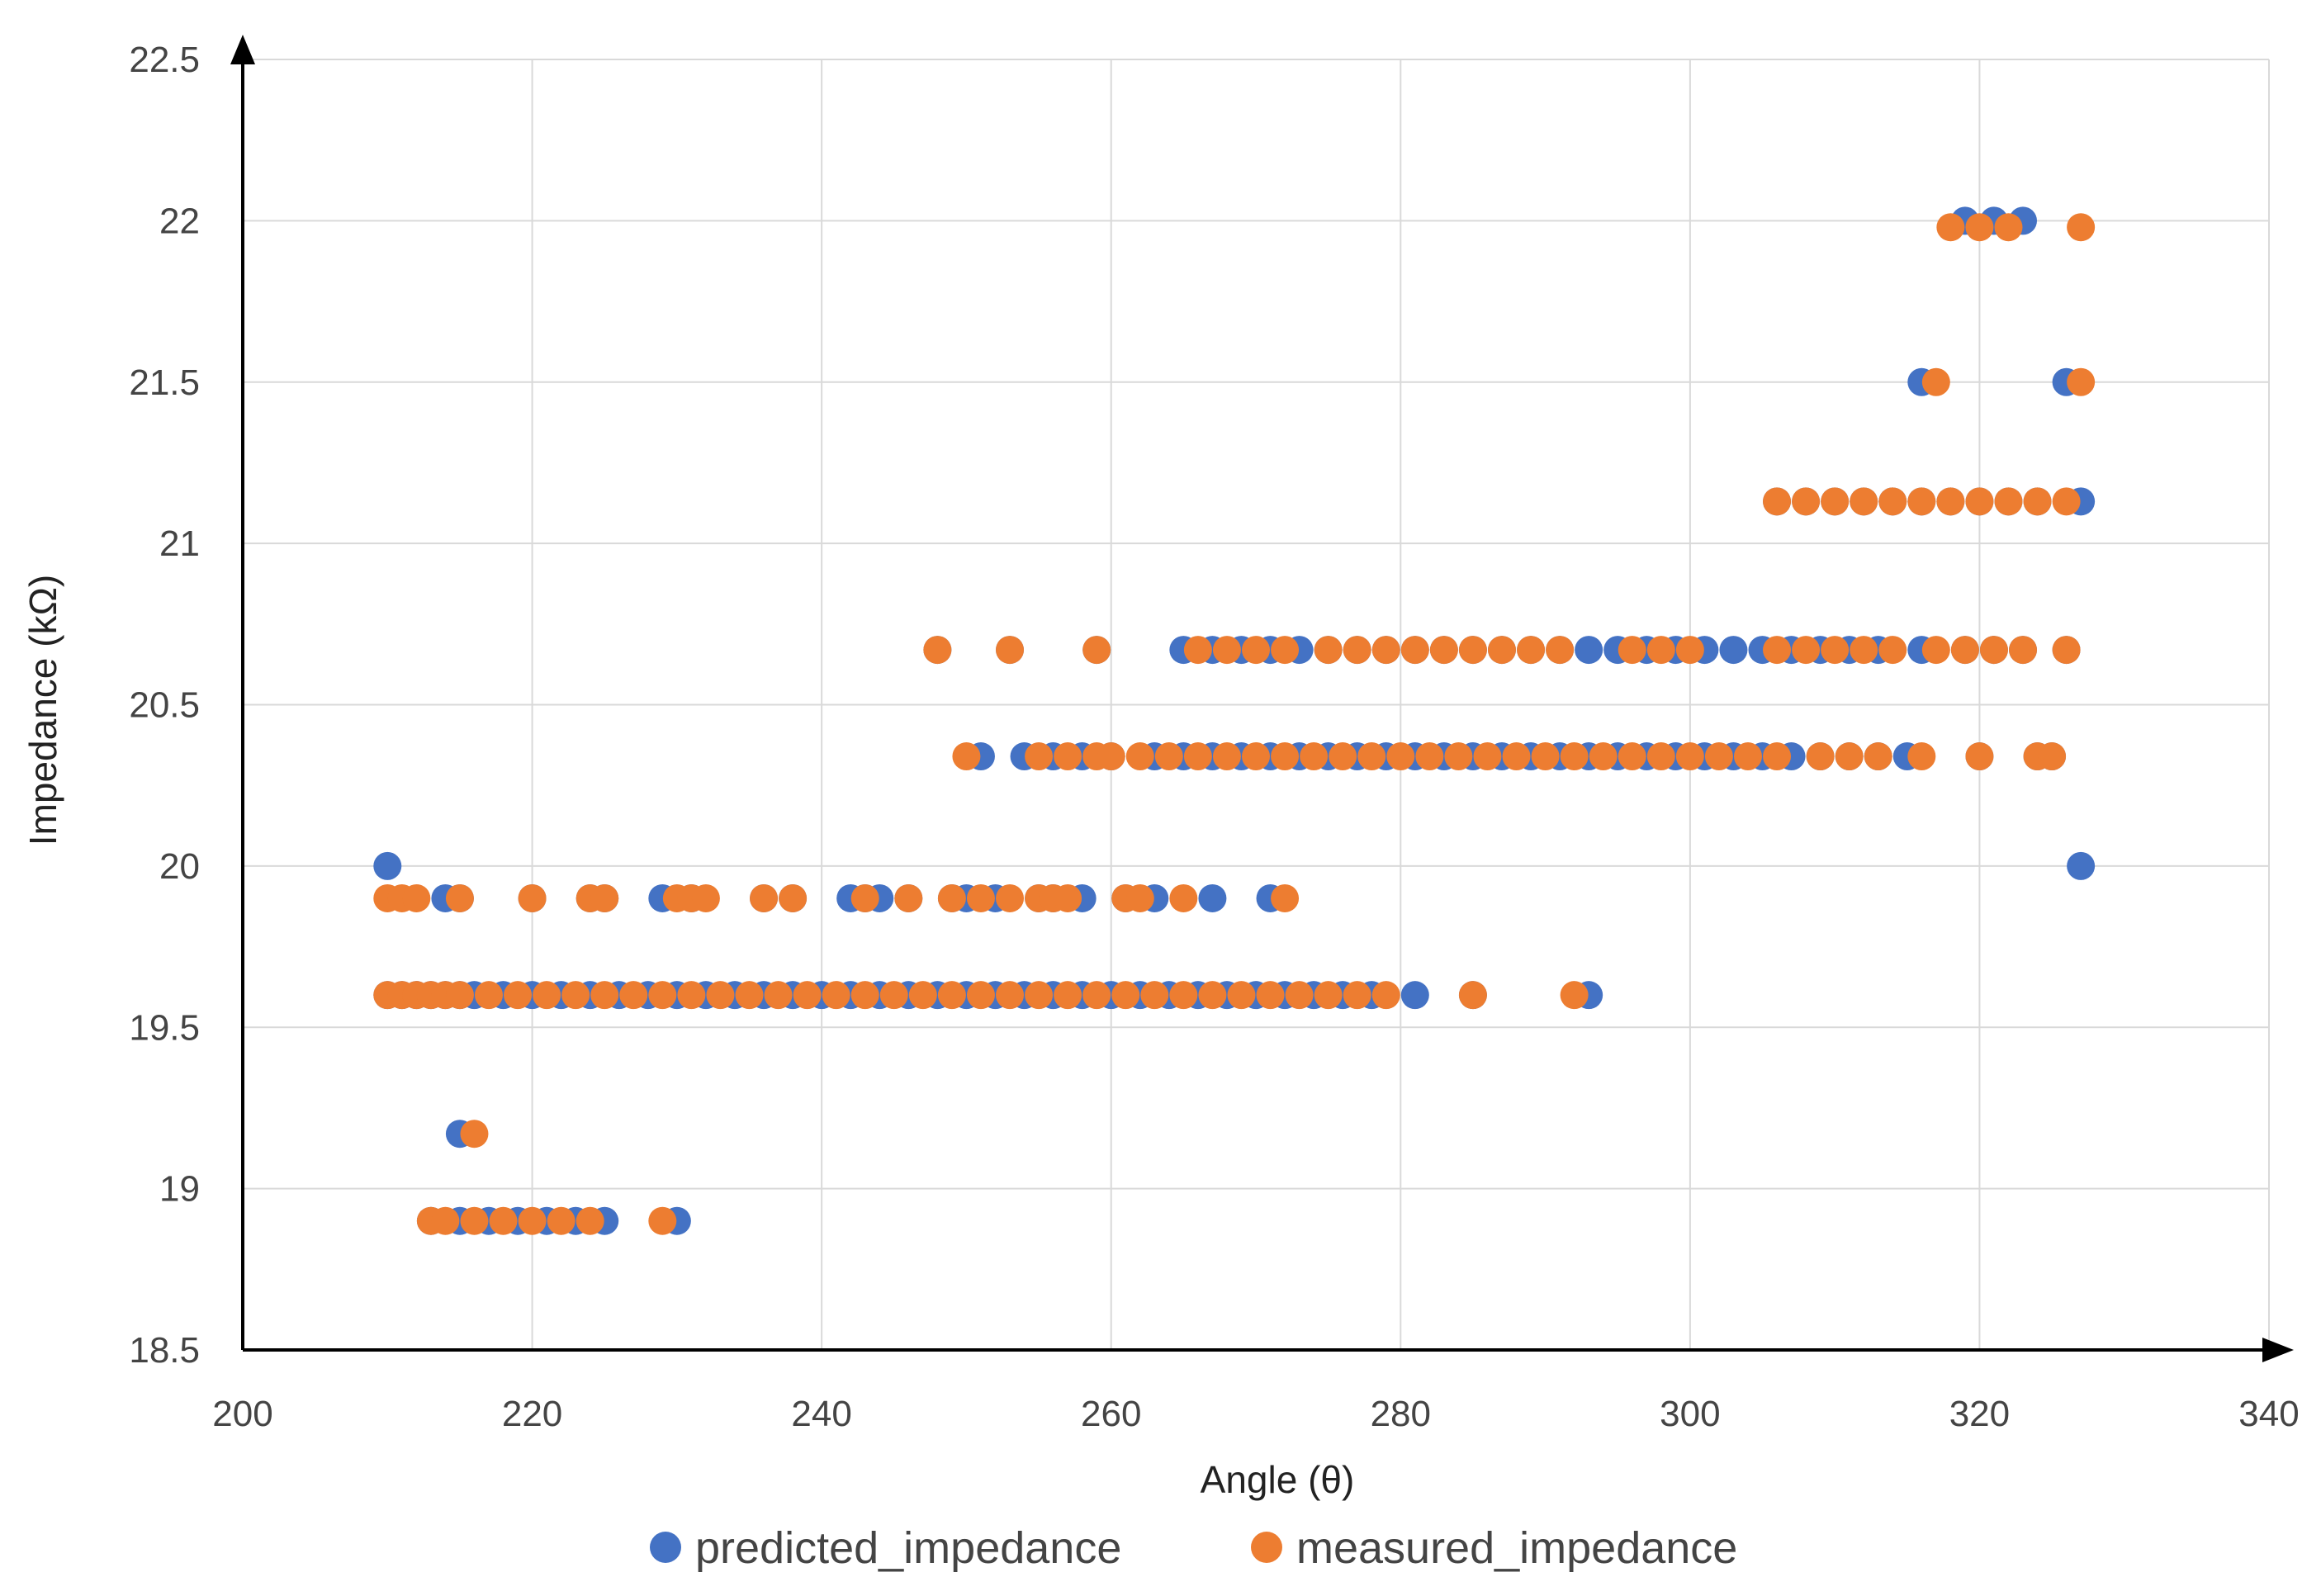  What do you see at coordinates (2268, 1414) in the screenshot?
I see `x-tick-label: 340` at bounding box center [2268, 1414].